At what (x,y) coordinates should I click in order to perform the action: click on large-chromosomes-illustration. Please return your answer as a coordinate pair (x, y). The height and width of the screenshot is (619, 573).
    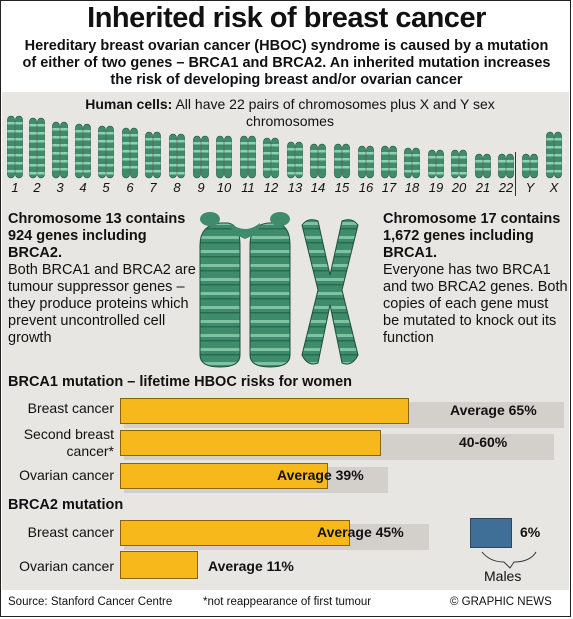
    Looking at the image, I should click on (279, 290).